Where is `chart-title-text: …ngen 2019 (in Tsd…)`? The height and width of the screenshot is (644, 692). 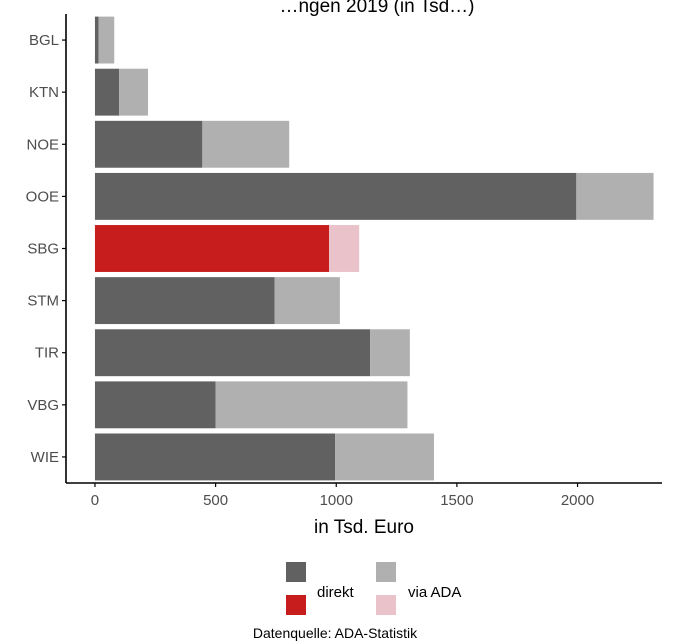 chart-title-text: …ngen 2019 (in Tsd…) is located at coordinates (376, 8).